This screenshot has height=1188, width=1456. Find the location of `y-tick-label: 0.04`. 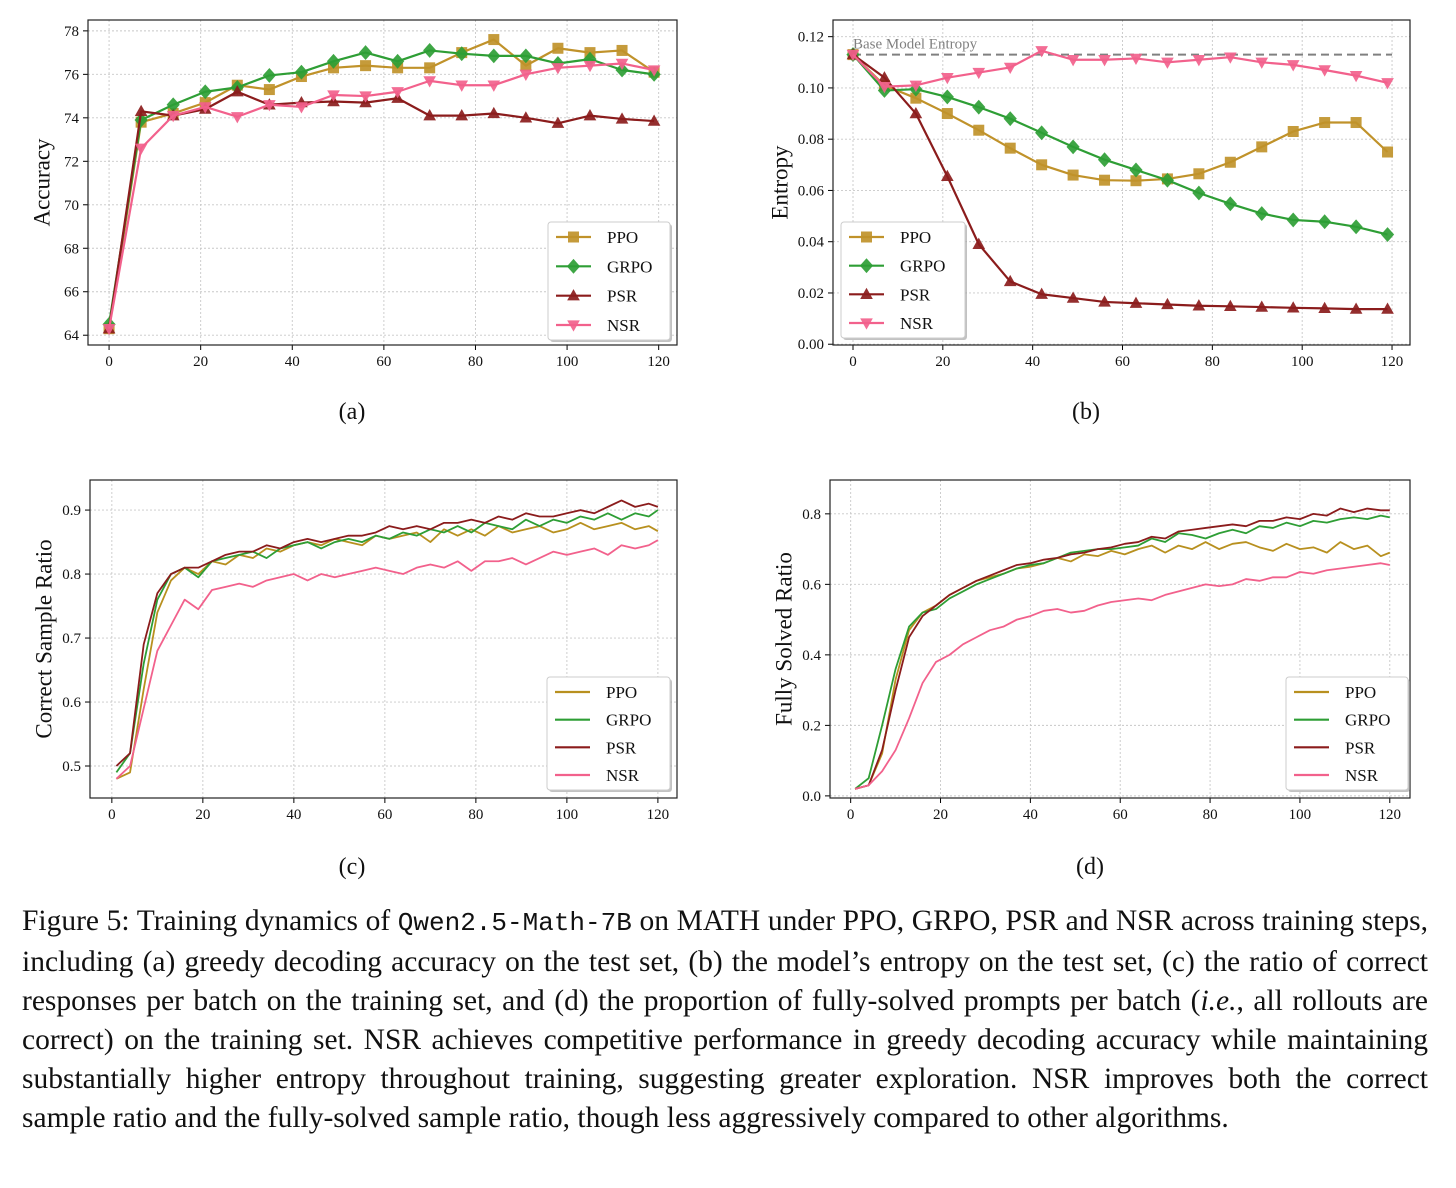

y-tick-label: 0.04 is located at coordinates (811, 243).